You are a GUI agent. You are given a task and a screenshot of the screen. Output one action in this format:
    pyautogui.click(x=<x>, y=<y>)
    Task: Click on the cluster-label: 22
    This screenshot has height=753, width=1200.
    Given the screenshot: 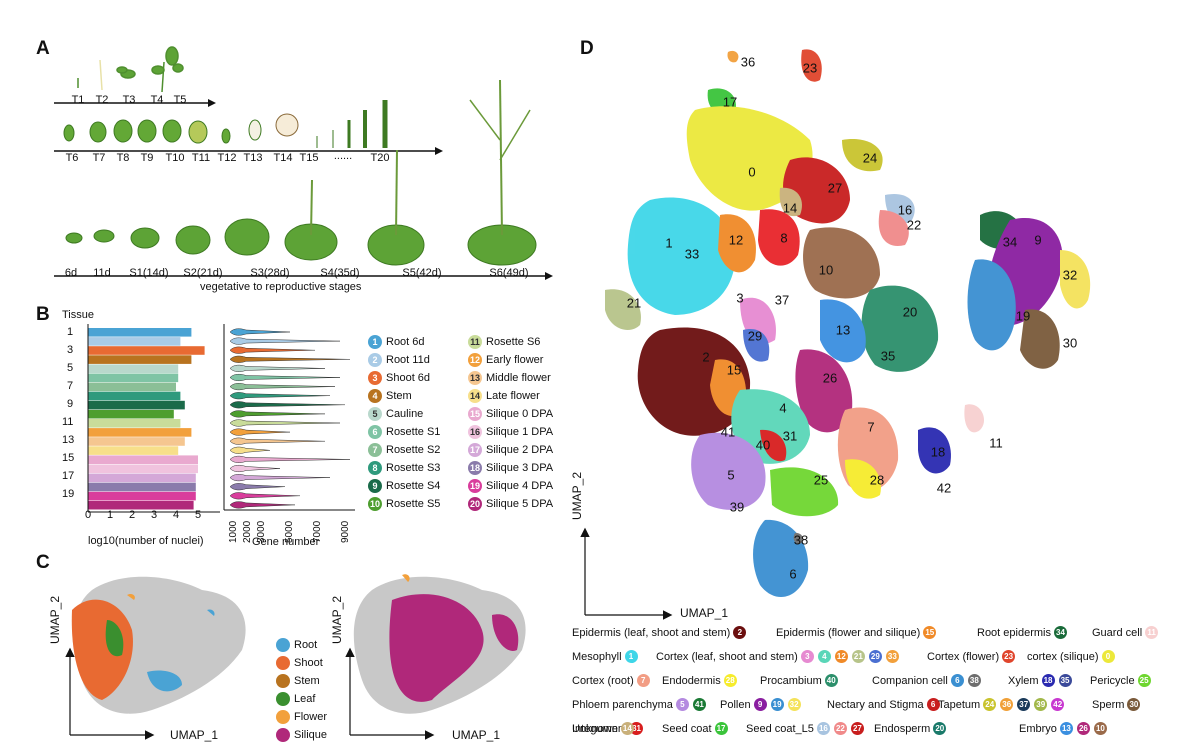 What is the action you would take?
    pyautogui.click(x=914, y=225)
    